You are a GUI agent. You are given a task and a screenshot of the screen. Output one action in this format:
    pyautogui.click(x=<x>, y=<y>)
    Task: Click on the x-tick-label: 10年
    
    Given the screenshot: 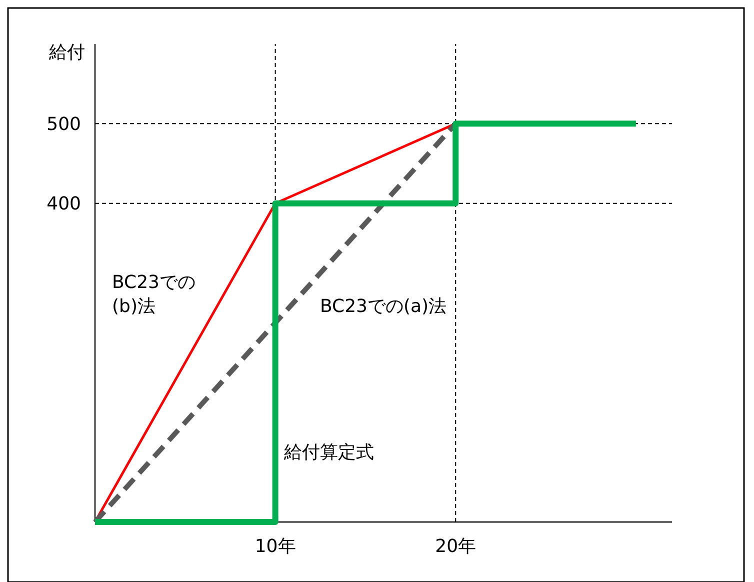 What is the action you would take?
    pyautogui.click(x=275, y=546)
    